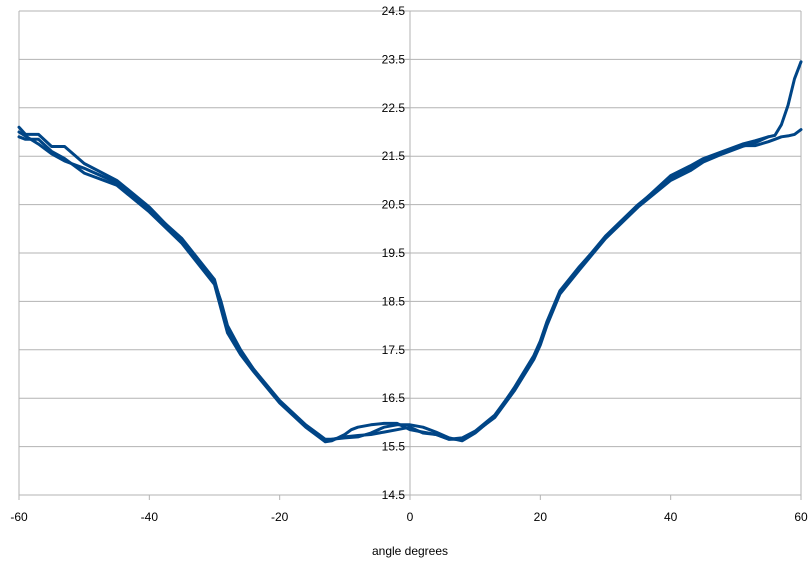 The height and width of the screenshot is (565, 811). Describe the element at coordinates (394, 301) in the screenshot. I see `y-tick-label: 18.5` at that location.